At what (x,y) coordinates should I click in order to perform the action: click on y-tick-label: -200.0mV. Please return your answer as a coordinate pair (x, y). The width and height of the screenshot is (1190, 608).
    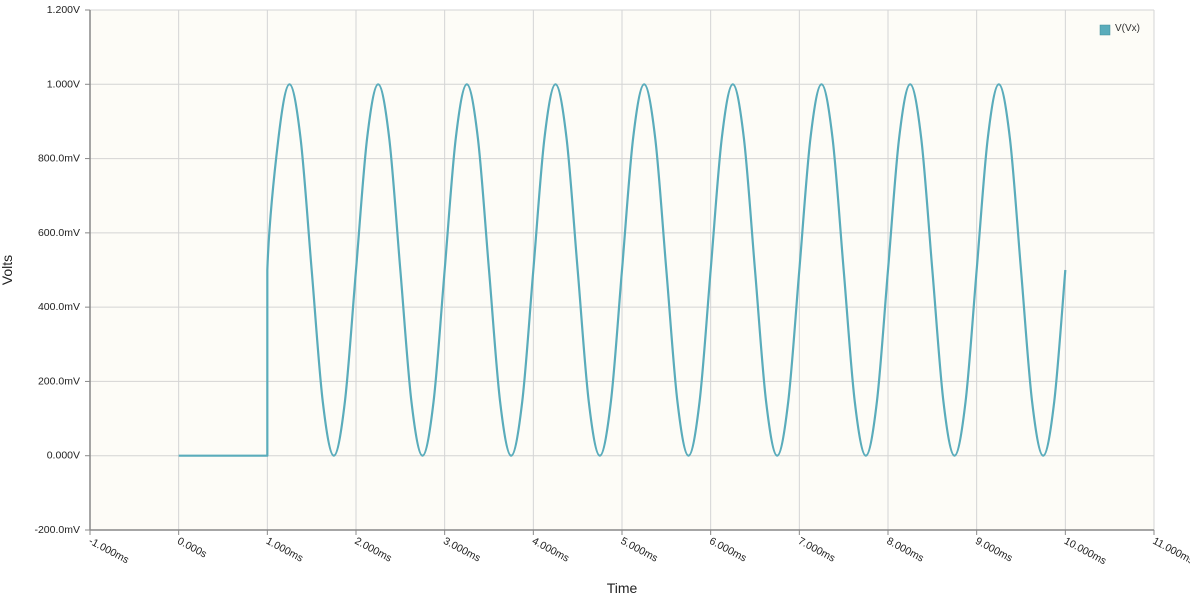
    Looking at the image, I should click on (57, 530).